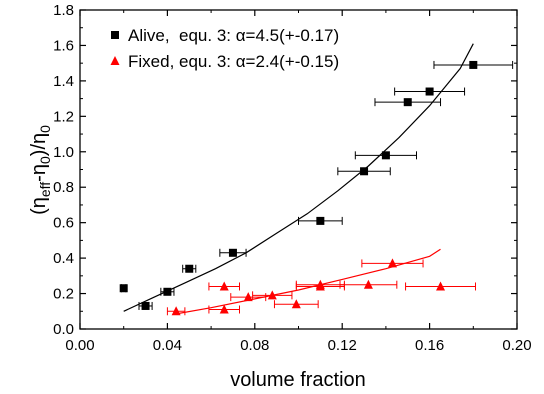  I want to click on y-label-sub-3: 0, so click(45, 129).